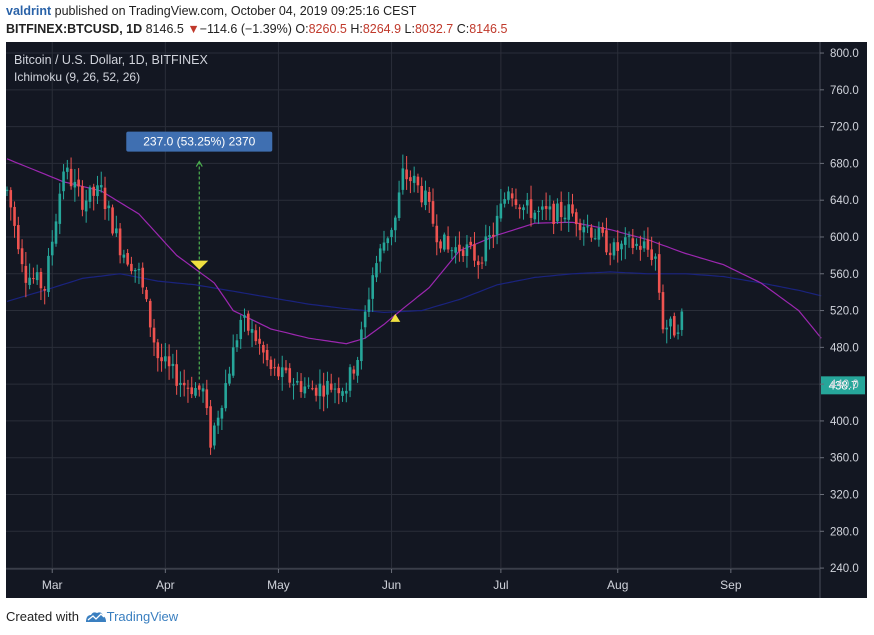 The height and width of the screenshot is (635, 874). What do you see at coordinates (142, 616) in the screenshot?
I see `tradingview-brand: TradingView` at bounding box center [142, 616].